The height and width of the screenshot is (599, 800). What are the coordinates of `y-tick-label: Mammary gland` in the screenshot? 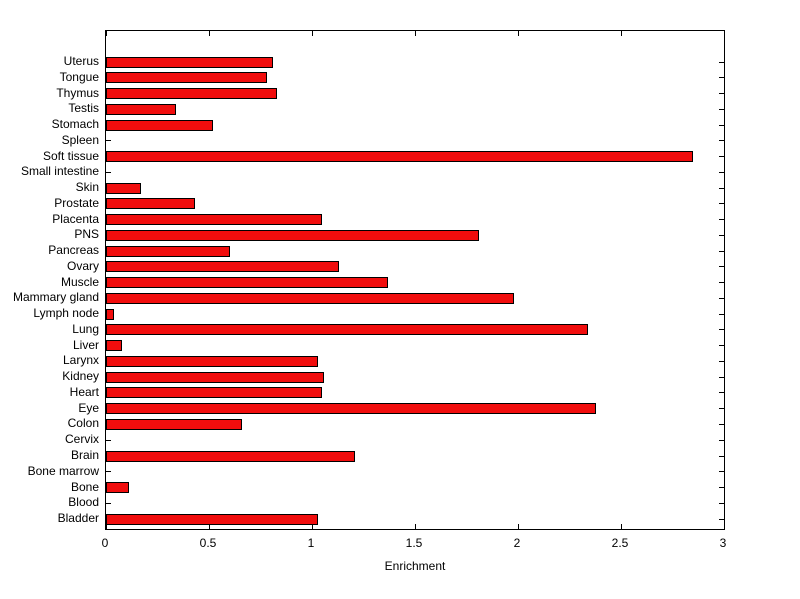 It's located at (55, 297).